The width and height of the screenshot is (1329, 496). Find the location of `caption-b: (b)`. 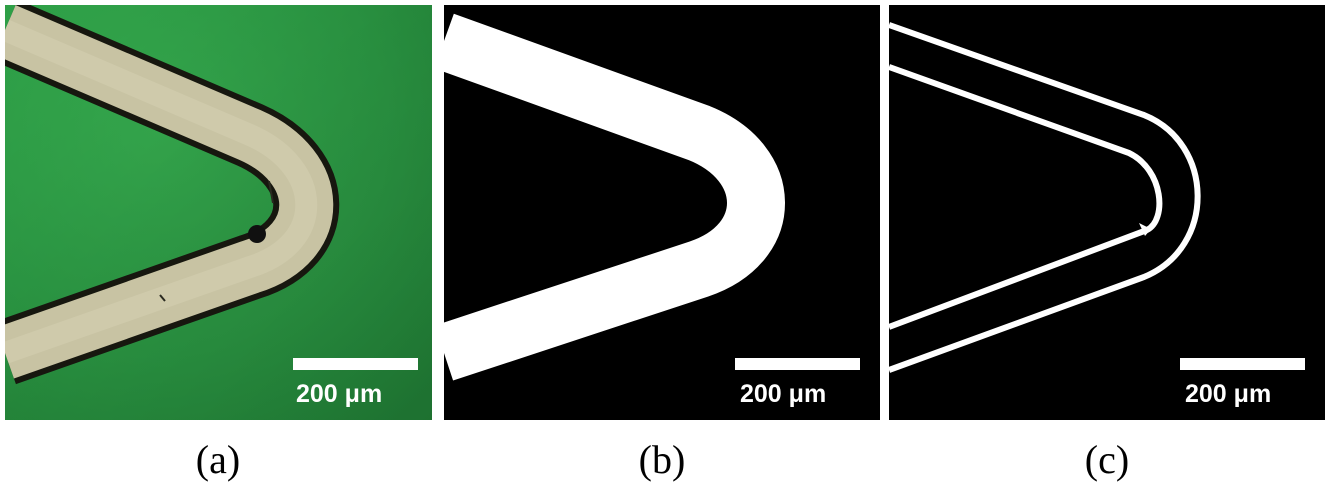

caption-b: (b) is located at coordinates (662, 459).